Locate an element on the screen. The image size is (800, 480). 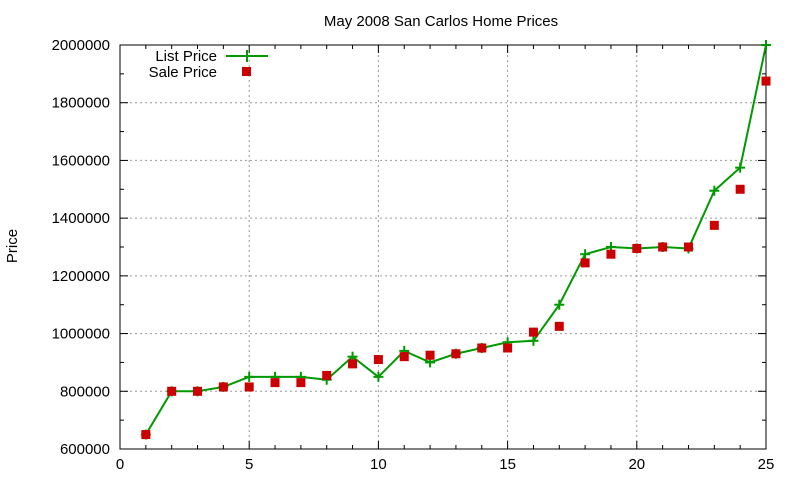
y-tick-label: 2000000 is located at coordinates (81, 45).